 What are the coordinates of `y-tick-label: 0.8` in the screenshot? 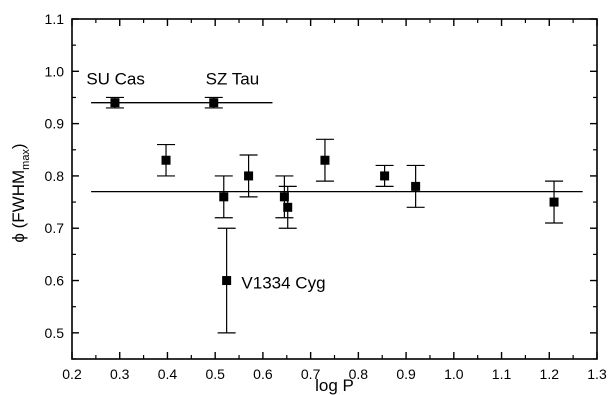 It's located at (55, 176).